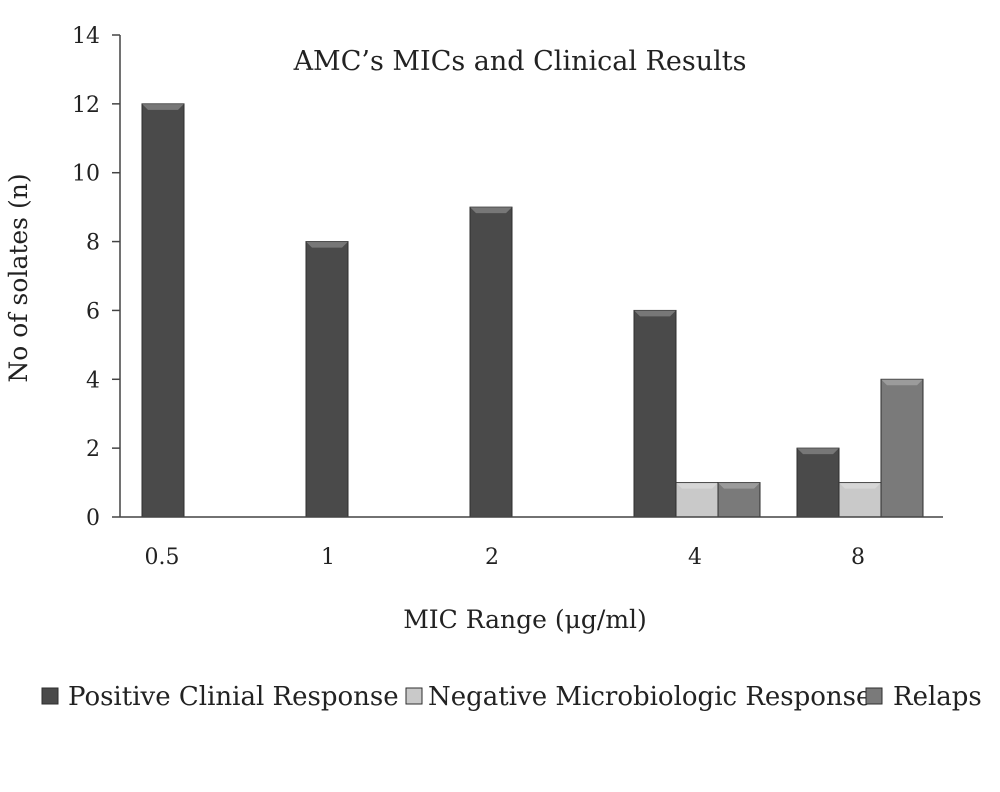 The image size is (1000, 792). What do you see at coordinates (505, 557) in the screenshot?
I see `x-ticks: 0.5 1 2 4 8` at bounding box center [505, 557].